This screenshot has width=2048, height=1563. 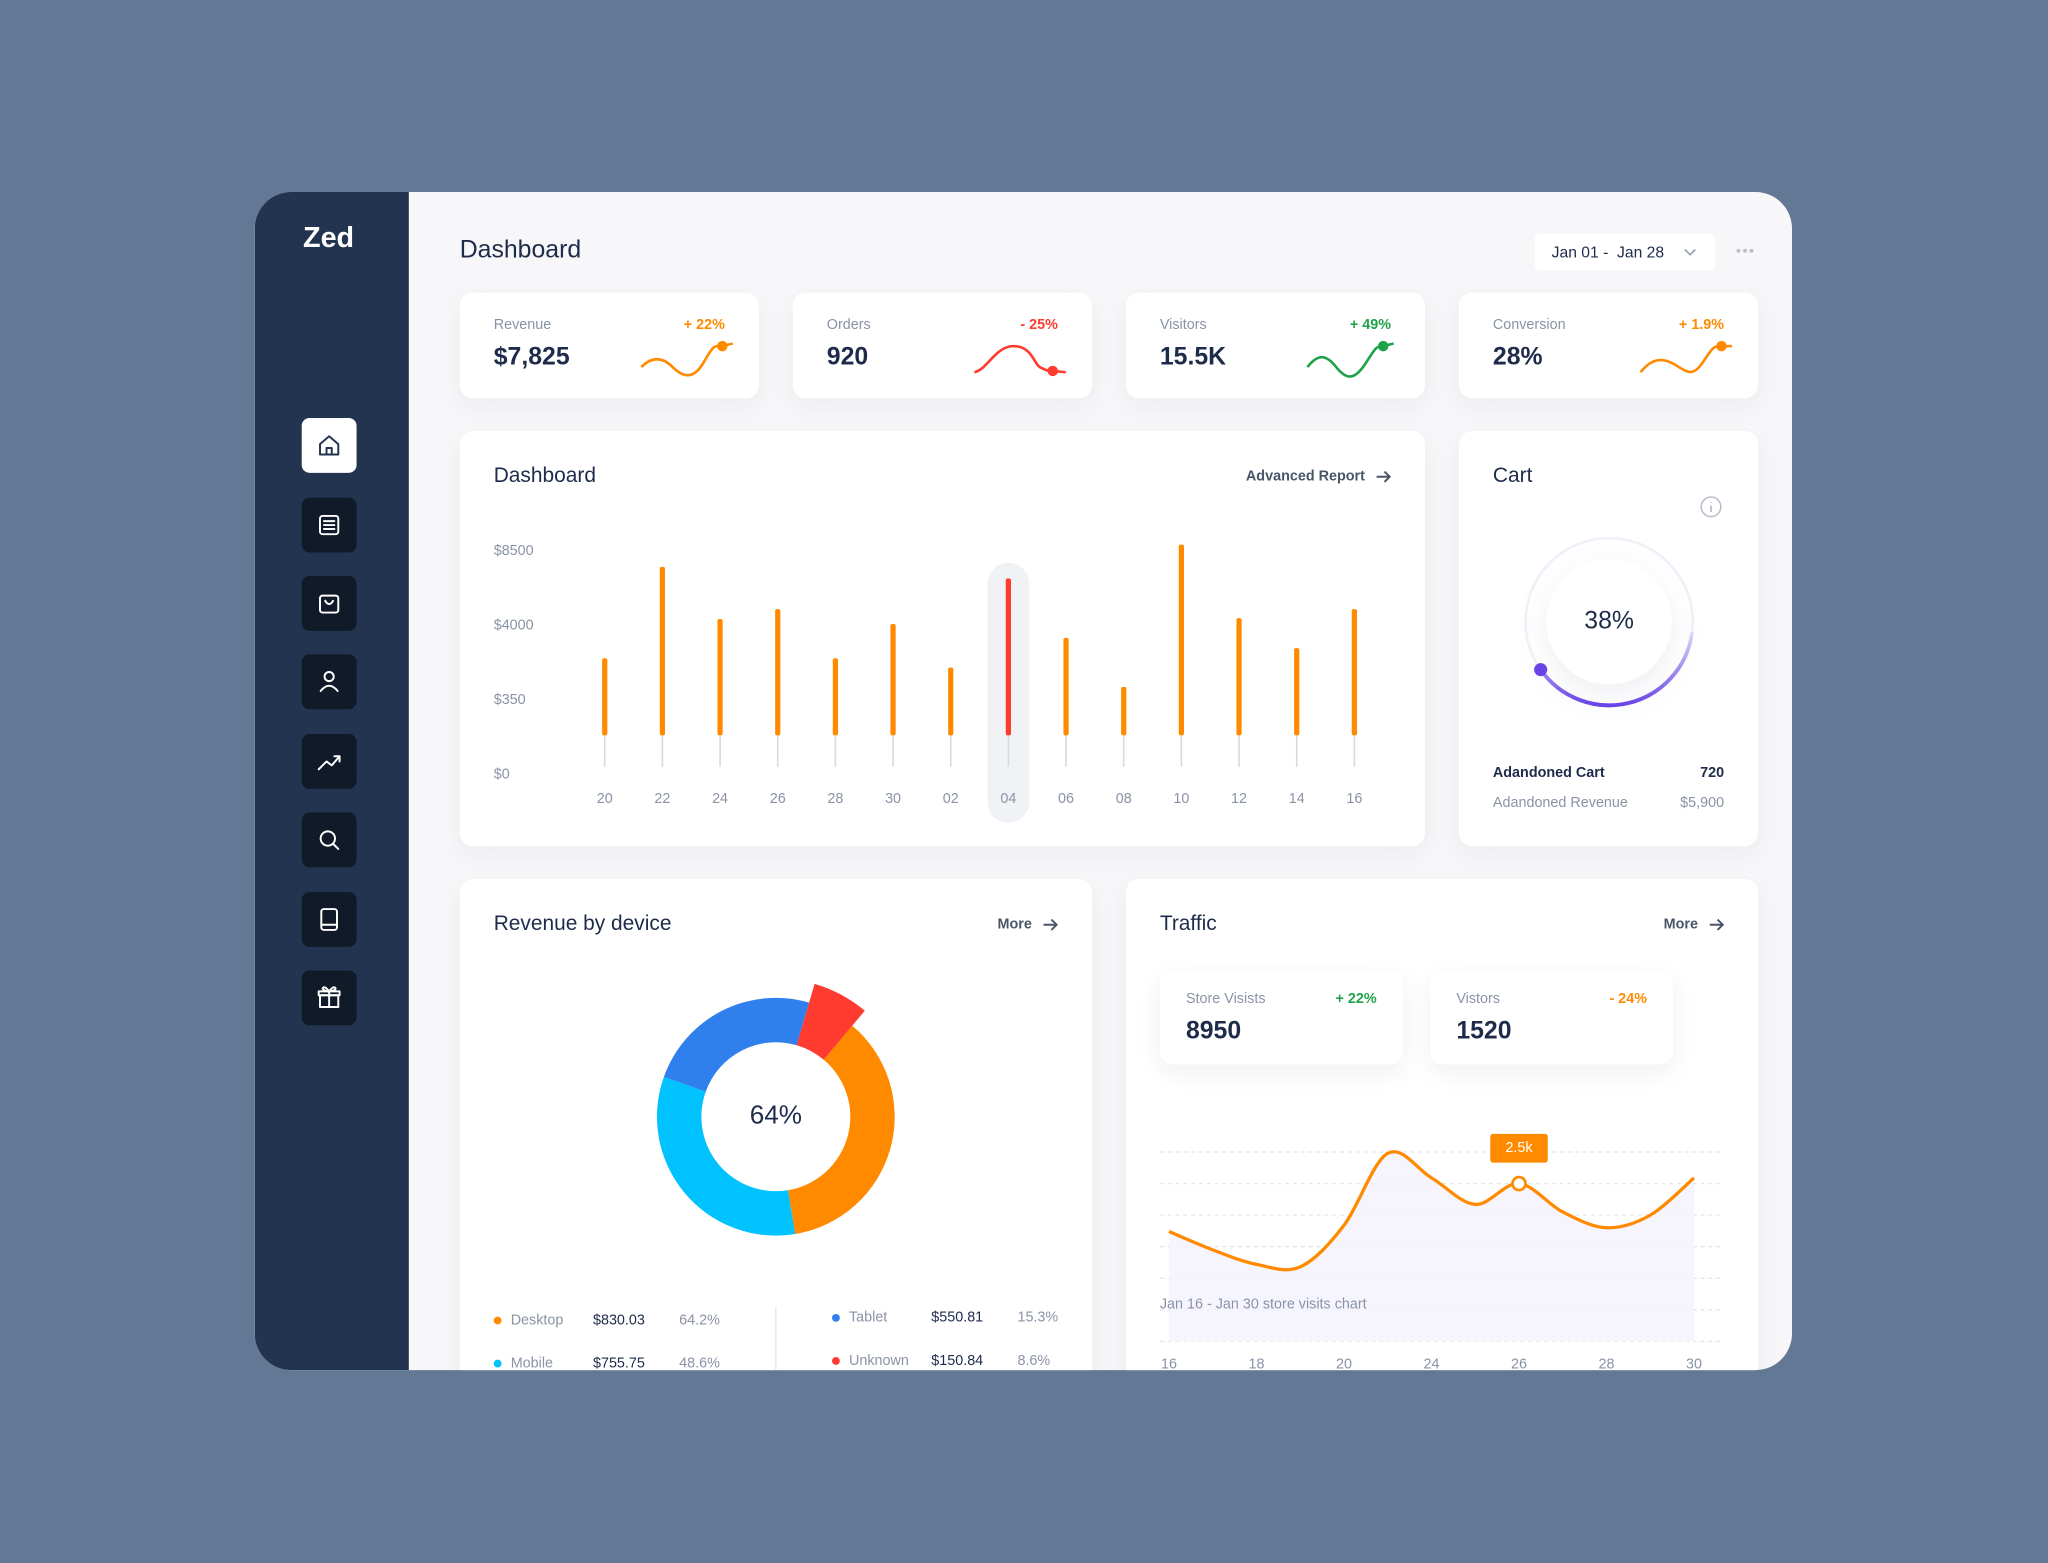 I want to click on legend-value: $150.84, so click(x=957, y=1361).